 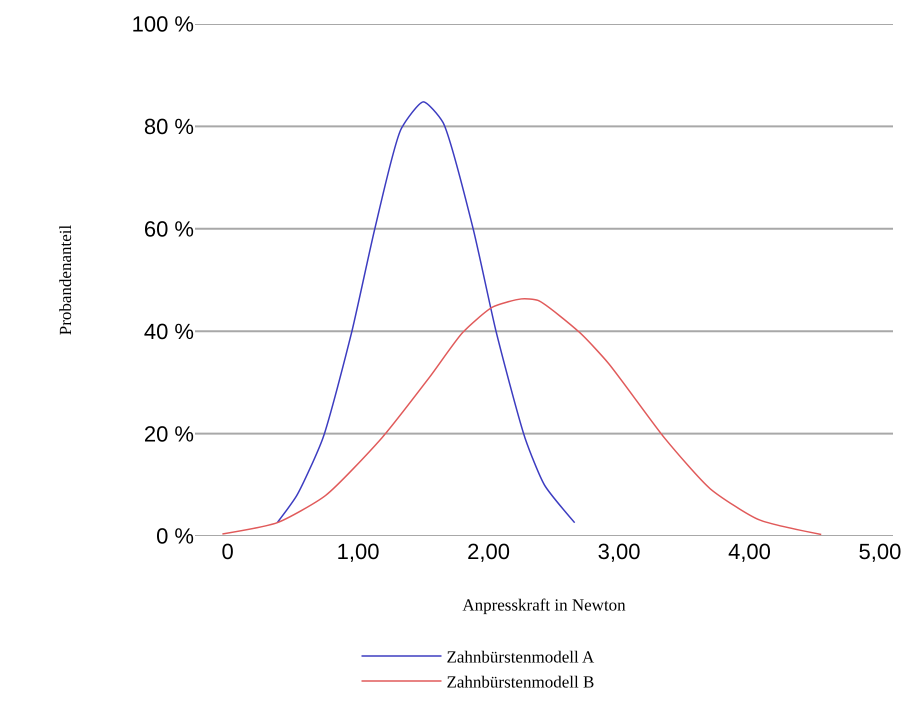 What do you see at coordinates (169, 331) in the screenshot?
I see `y-tick-label: 40 %` at bounding box center [169, 331].